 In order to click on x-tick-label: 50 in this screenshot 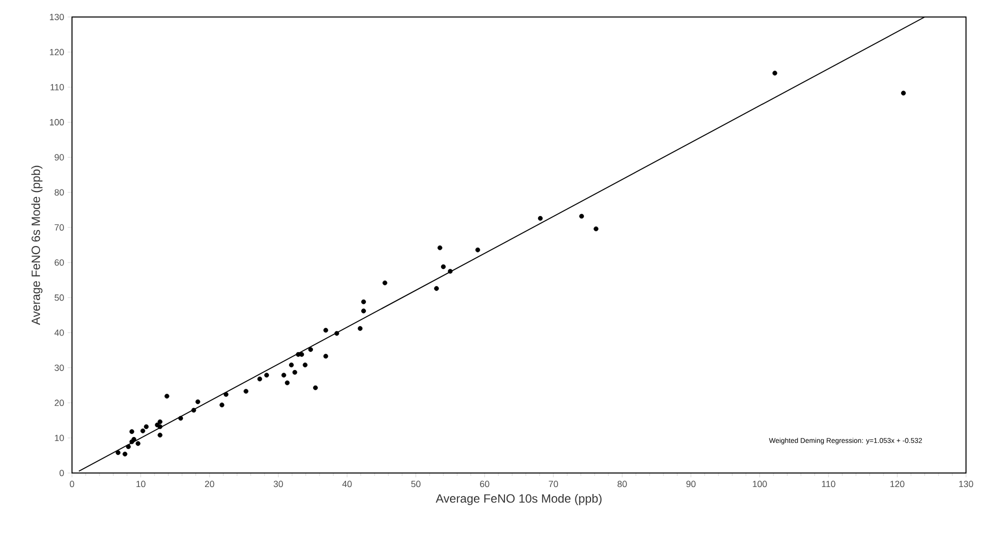, I will do `click(415, 484)`.